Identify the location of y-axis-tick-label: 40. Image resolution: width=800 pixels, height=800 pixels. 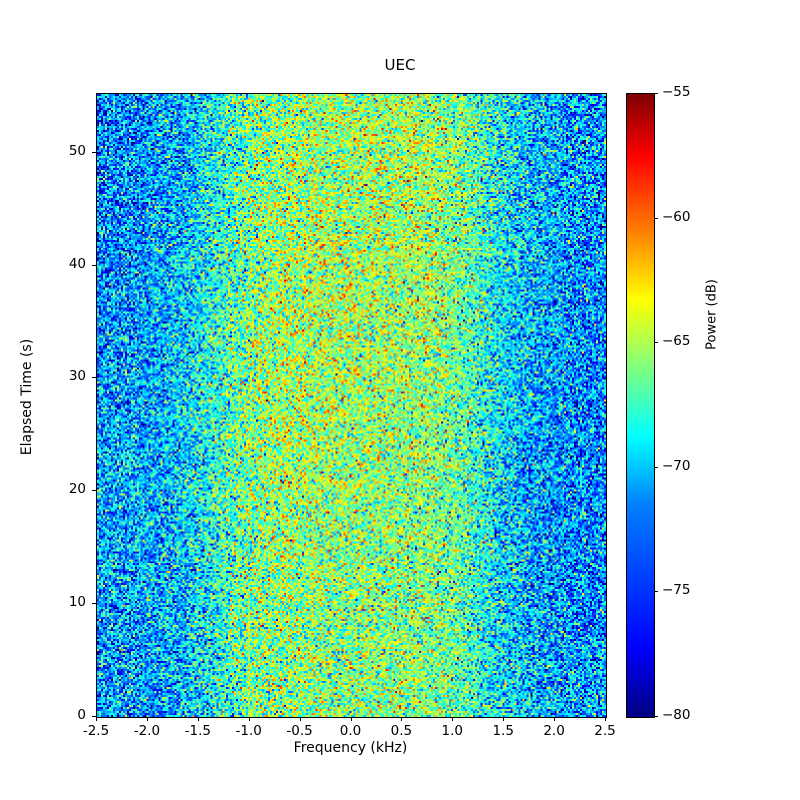
(77, 263).